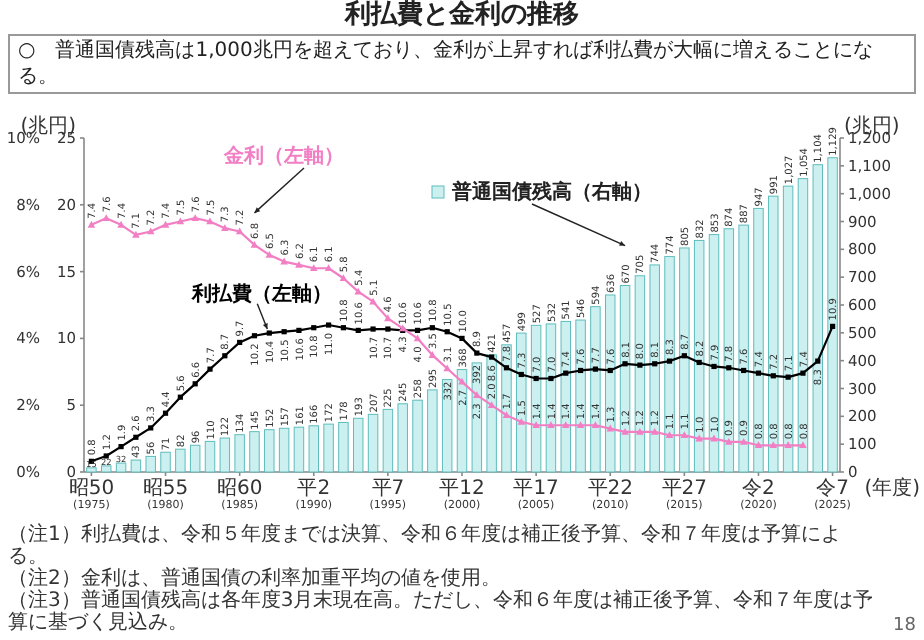 The width and height of the screenshot is (924, 640). What do you see at coordinates (892, 488) in the screenshot?
I see `x-axis-title: (年度)` at bounding box center [892, 488].